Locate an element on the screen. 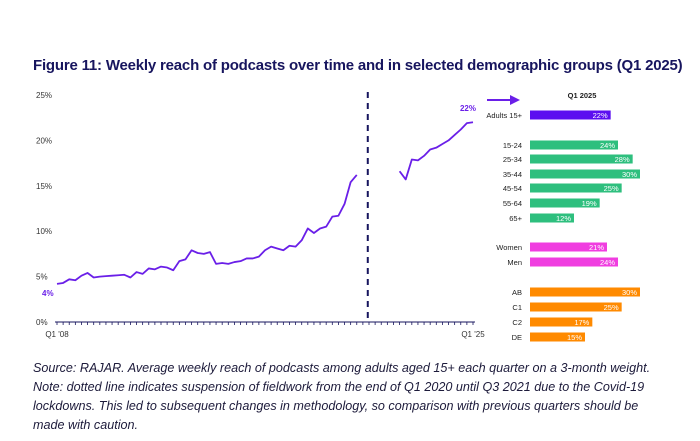  arrow-head-icon is located at coordinates (515, 100).